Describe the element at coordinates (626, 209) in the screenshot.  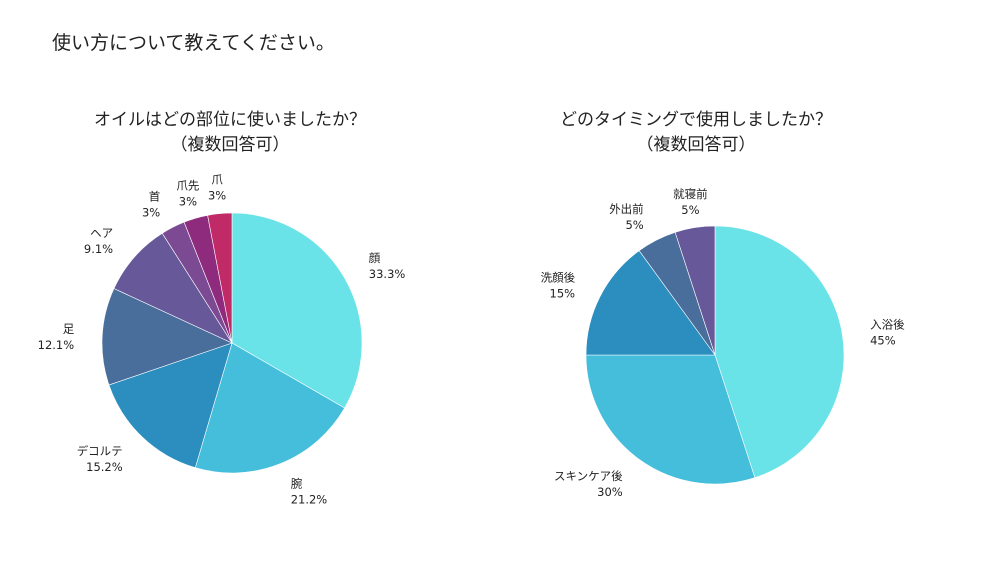
I see `timing-slice-label-3: 外出前` at that location.